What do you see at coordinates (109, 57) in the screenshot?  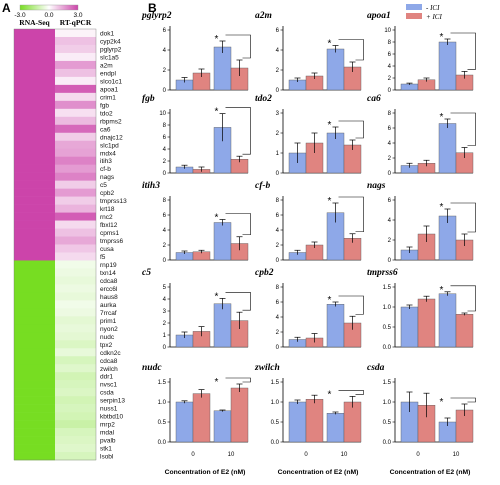 I see `heatmap-row-label: slc1a5` at bounding box center [109, 57].